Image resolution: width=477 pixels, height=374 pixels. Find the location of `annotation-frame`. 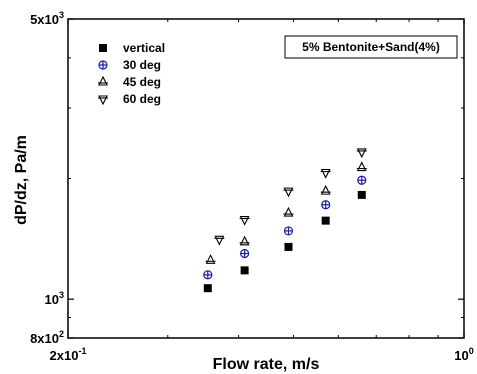

annotation-frame is located at coordinates (371, 47).